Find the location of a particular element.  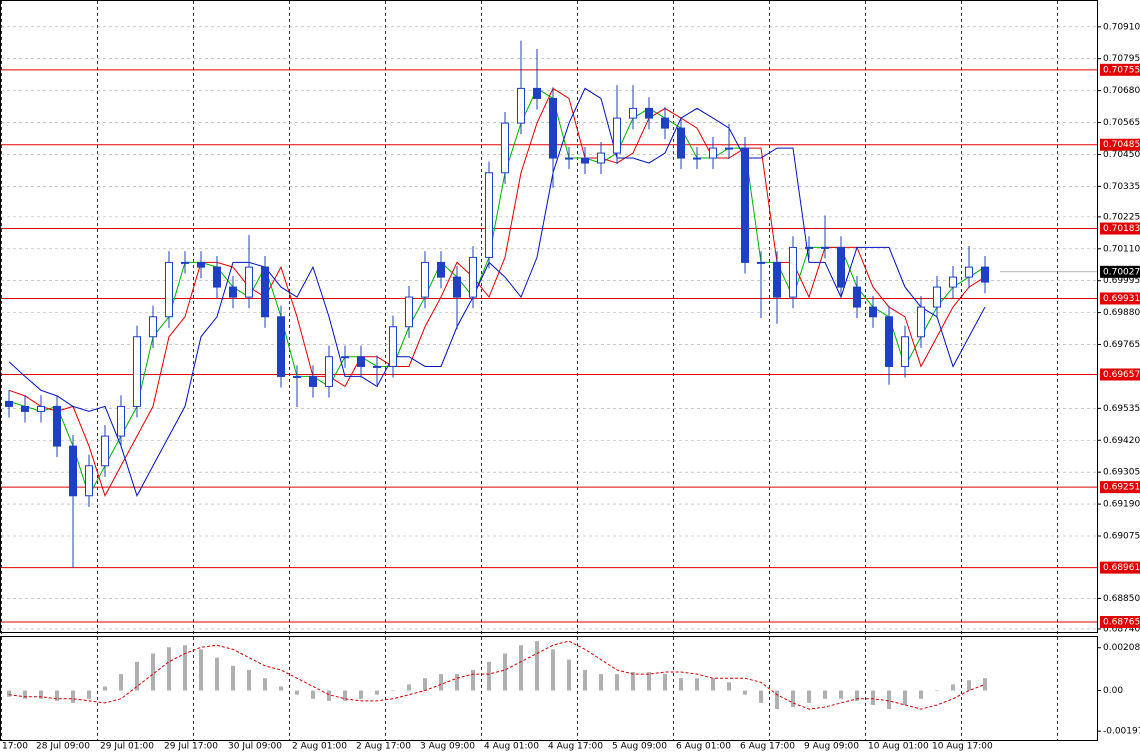

level-label: 0.69251 is located at coordinates (1121, 488).